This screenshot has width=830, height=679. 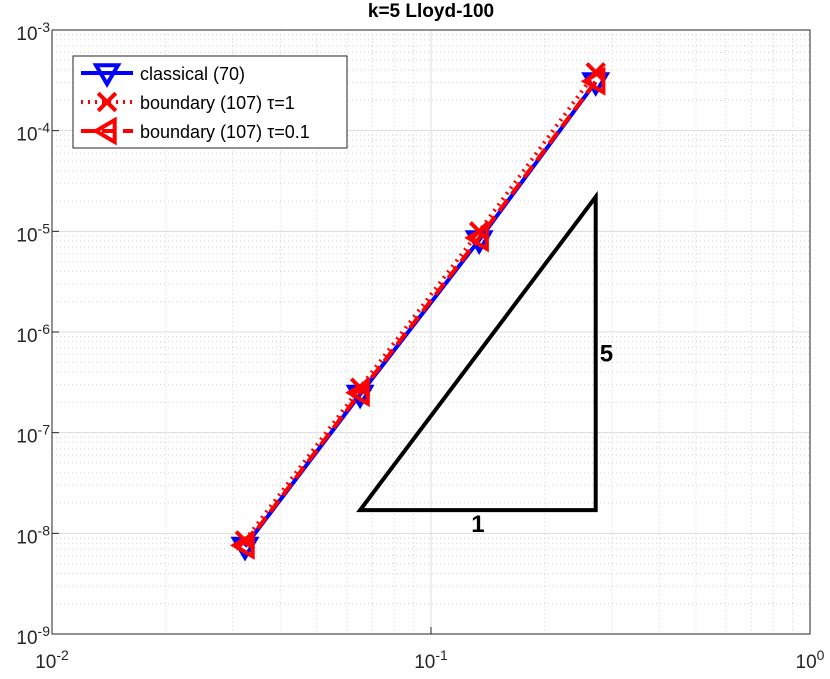 What do you see at coordinates (431, 660) in the screenshot?
I see `x-tick-label: 10⁻¹` at bounding box center [431, 660].